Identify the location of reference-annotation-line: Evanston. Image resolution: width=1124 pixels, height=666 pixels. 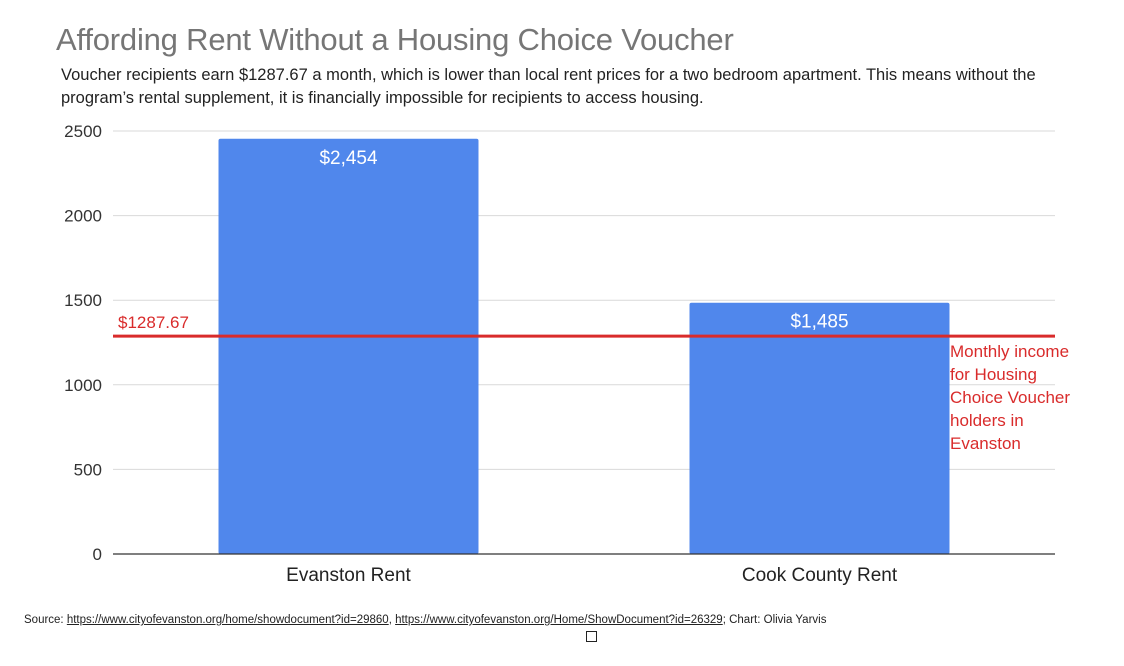
(985, 443).